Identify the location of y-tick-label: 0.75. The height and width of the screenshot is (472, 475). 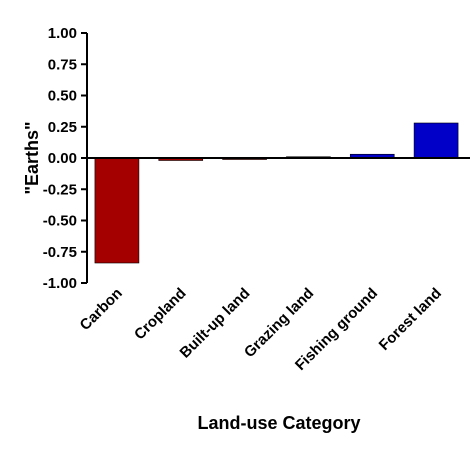
(62, 64).